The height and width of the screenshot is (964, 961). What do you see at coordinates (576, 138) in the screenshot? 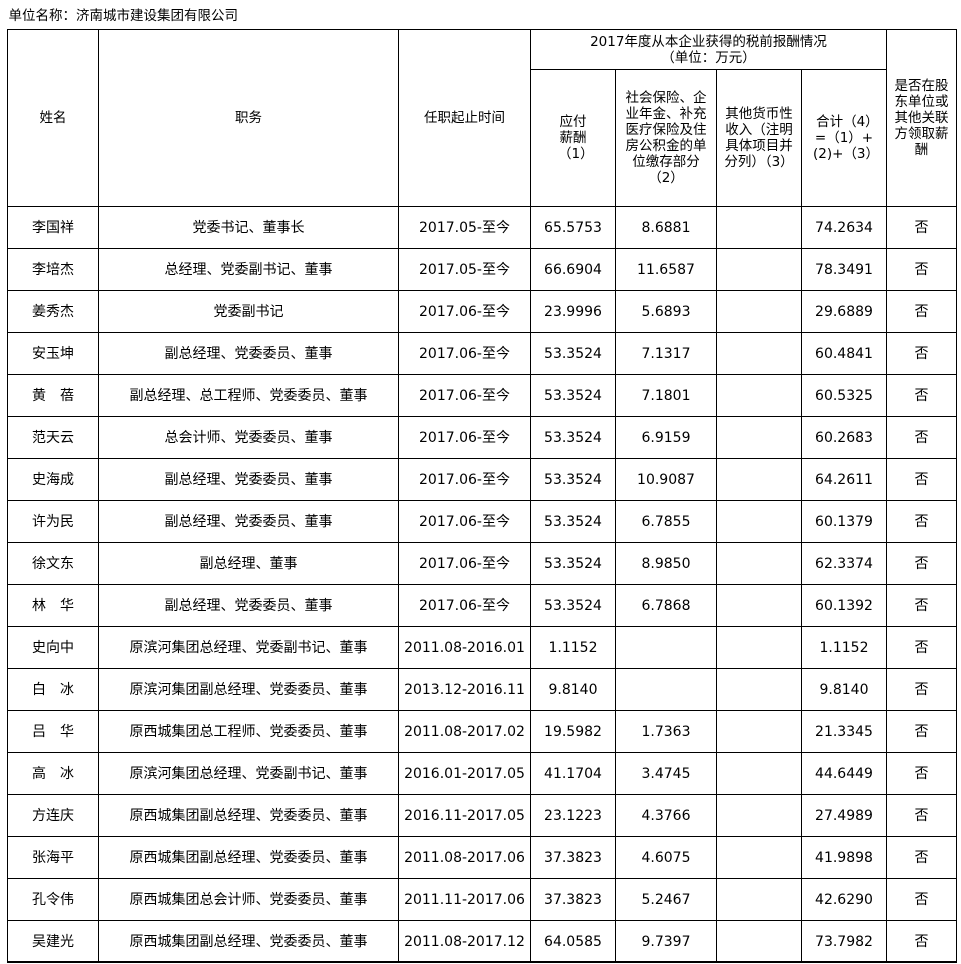
I see `header-salary-text: 应付薪酬（1）` at bounding box center [576, 138].